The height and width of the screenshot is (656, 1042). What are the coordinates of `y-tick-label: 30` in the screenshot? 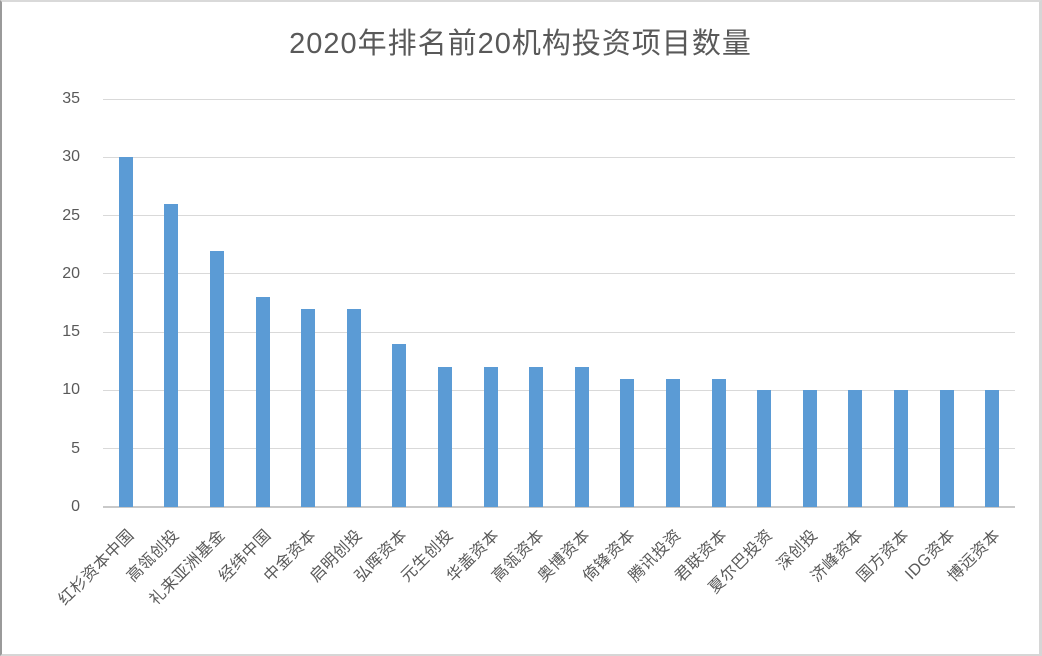 It's located at (71, 157).